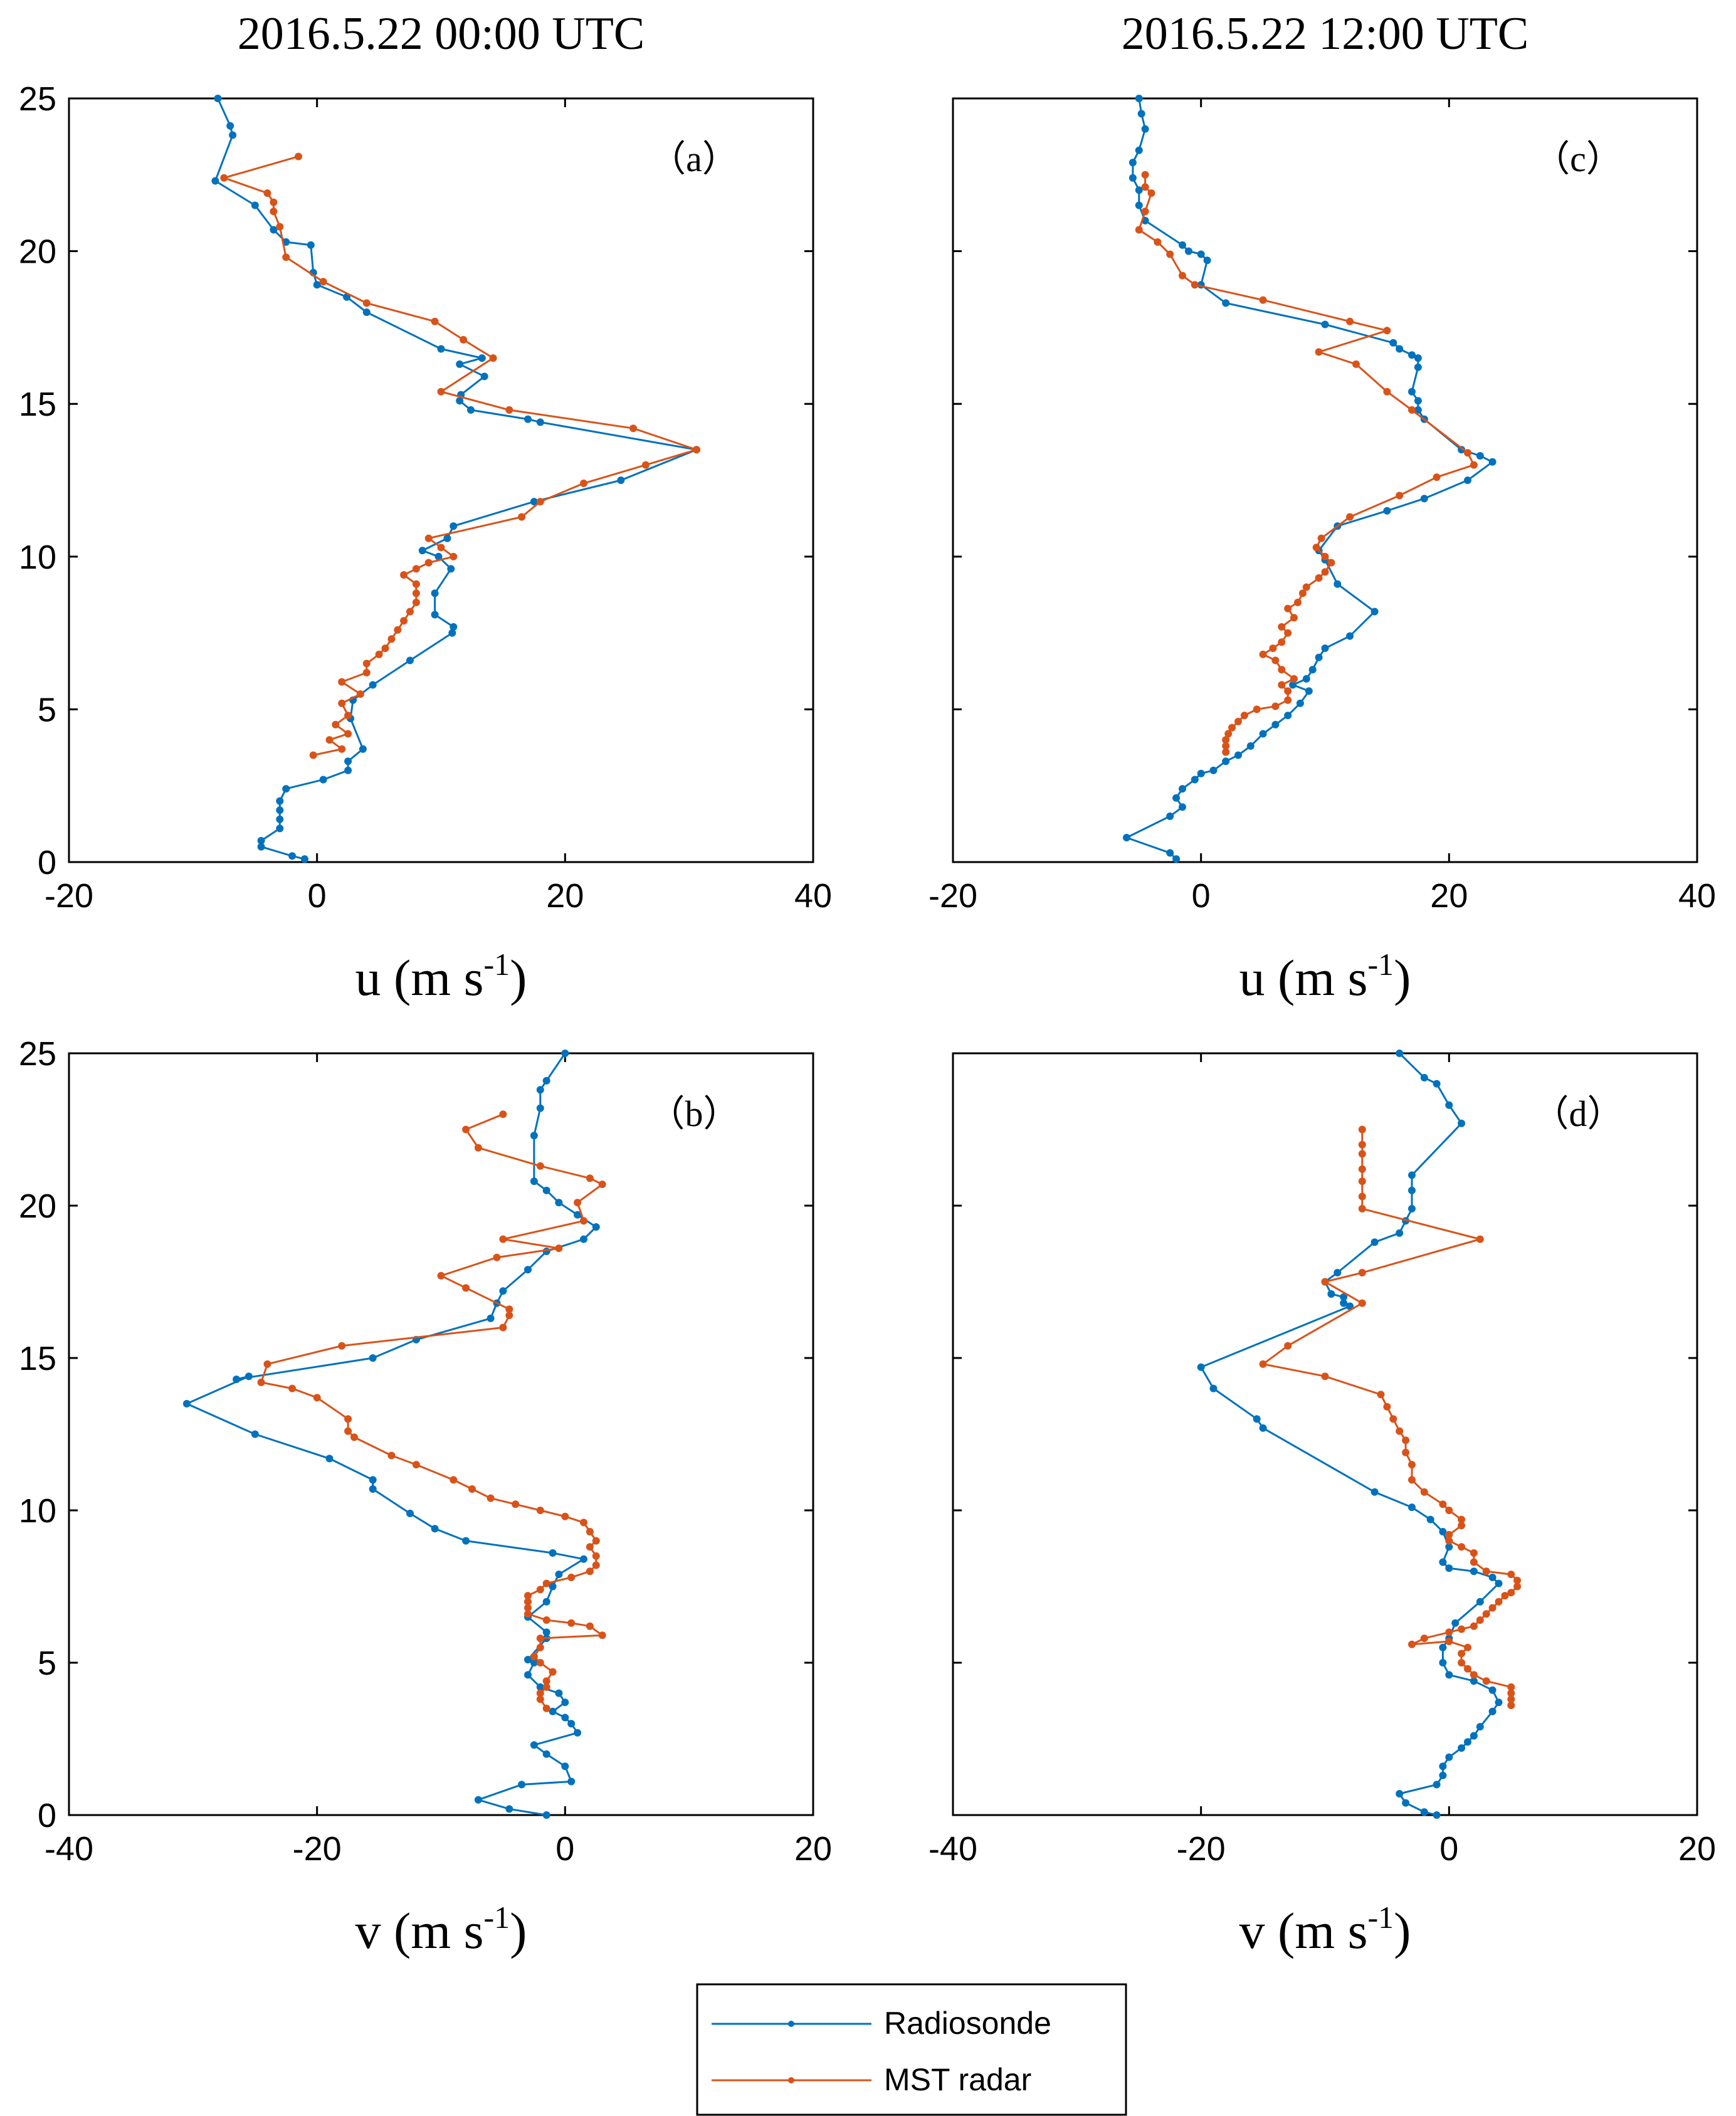 This screenshot has height=2116, width=1736. I want to click on x-axis-label-tail: ), so click(518, 1930).